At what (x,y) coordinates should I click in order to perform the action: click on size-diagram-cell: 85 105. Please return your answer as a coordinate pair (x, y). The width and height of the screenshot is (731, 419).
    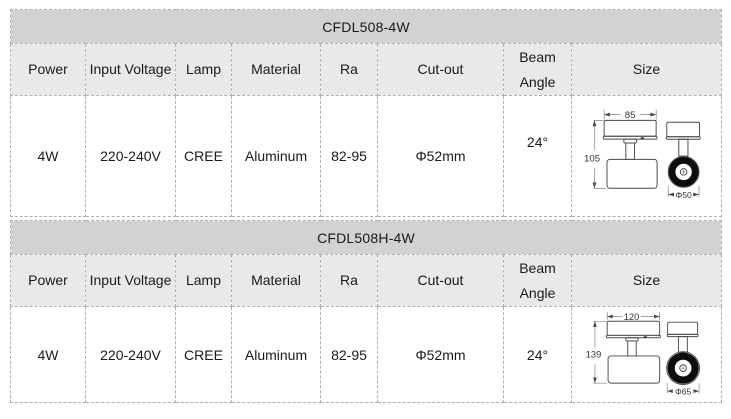
    Looking at the image, I should click on (646, 156).